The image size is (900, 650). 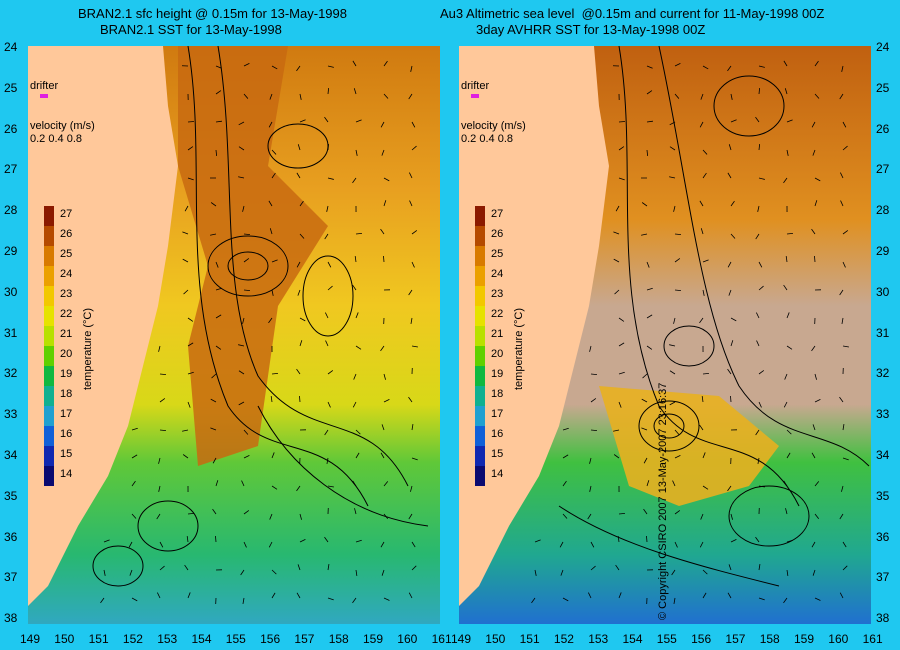 What do you see at coordinates (304, 639) in the screenshot?
I see `longitude-label: 157` at bounding box center [304, 639].